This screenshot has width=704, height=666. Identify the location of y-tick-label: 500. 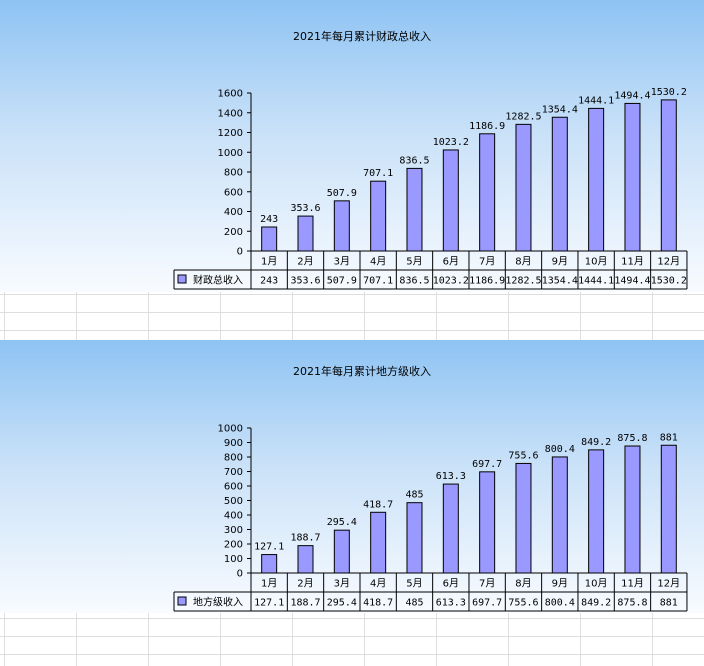
(233, 501).